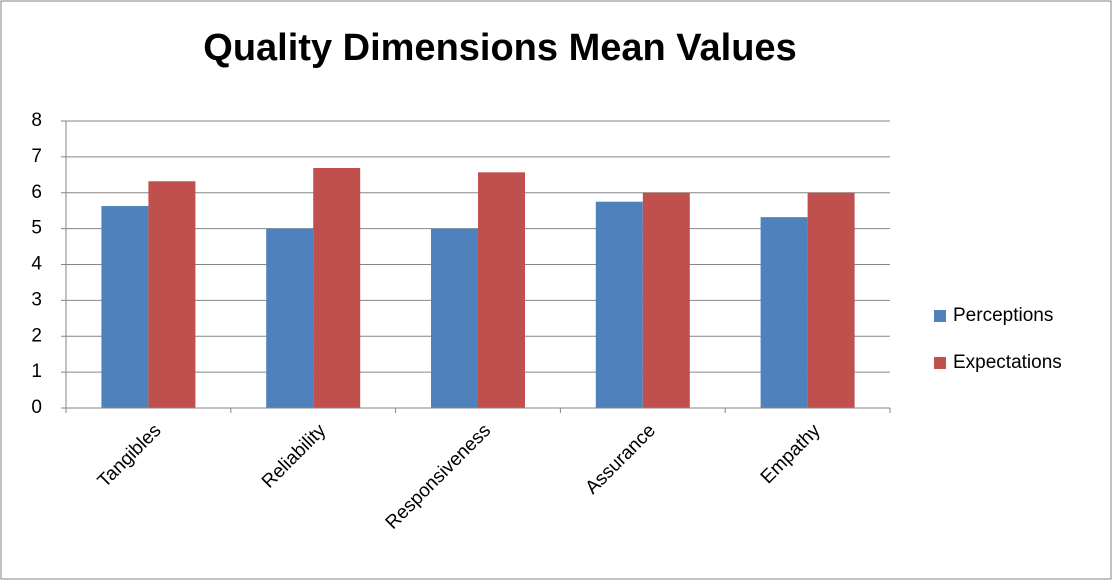 Image resolution: width=1113 pixels, height=581 pixels. Describe the element at coordinates (1007, 362) in the screenshot. I see `legend-label: Expectations` at that location.